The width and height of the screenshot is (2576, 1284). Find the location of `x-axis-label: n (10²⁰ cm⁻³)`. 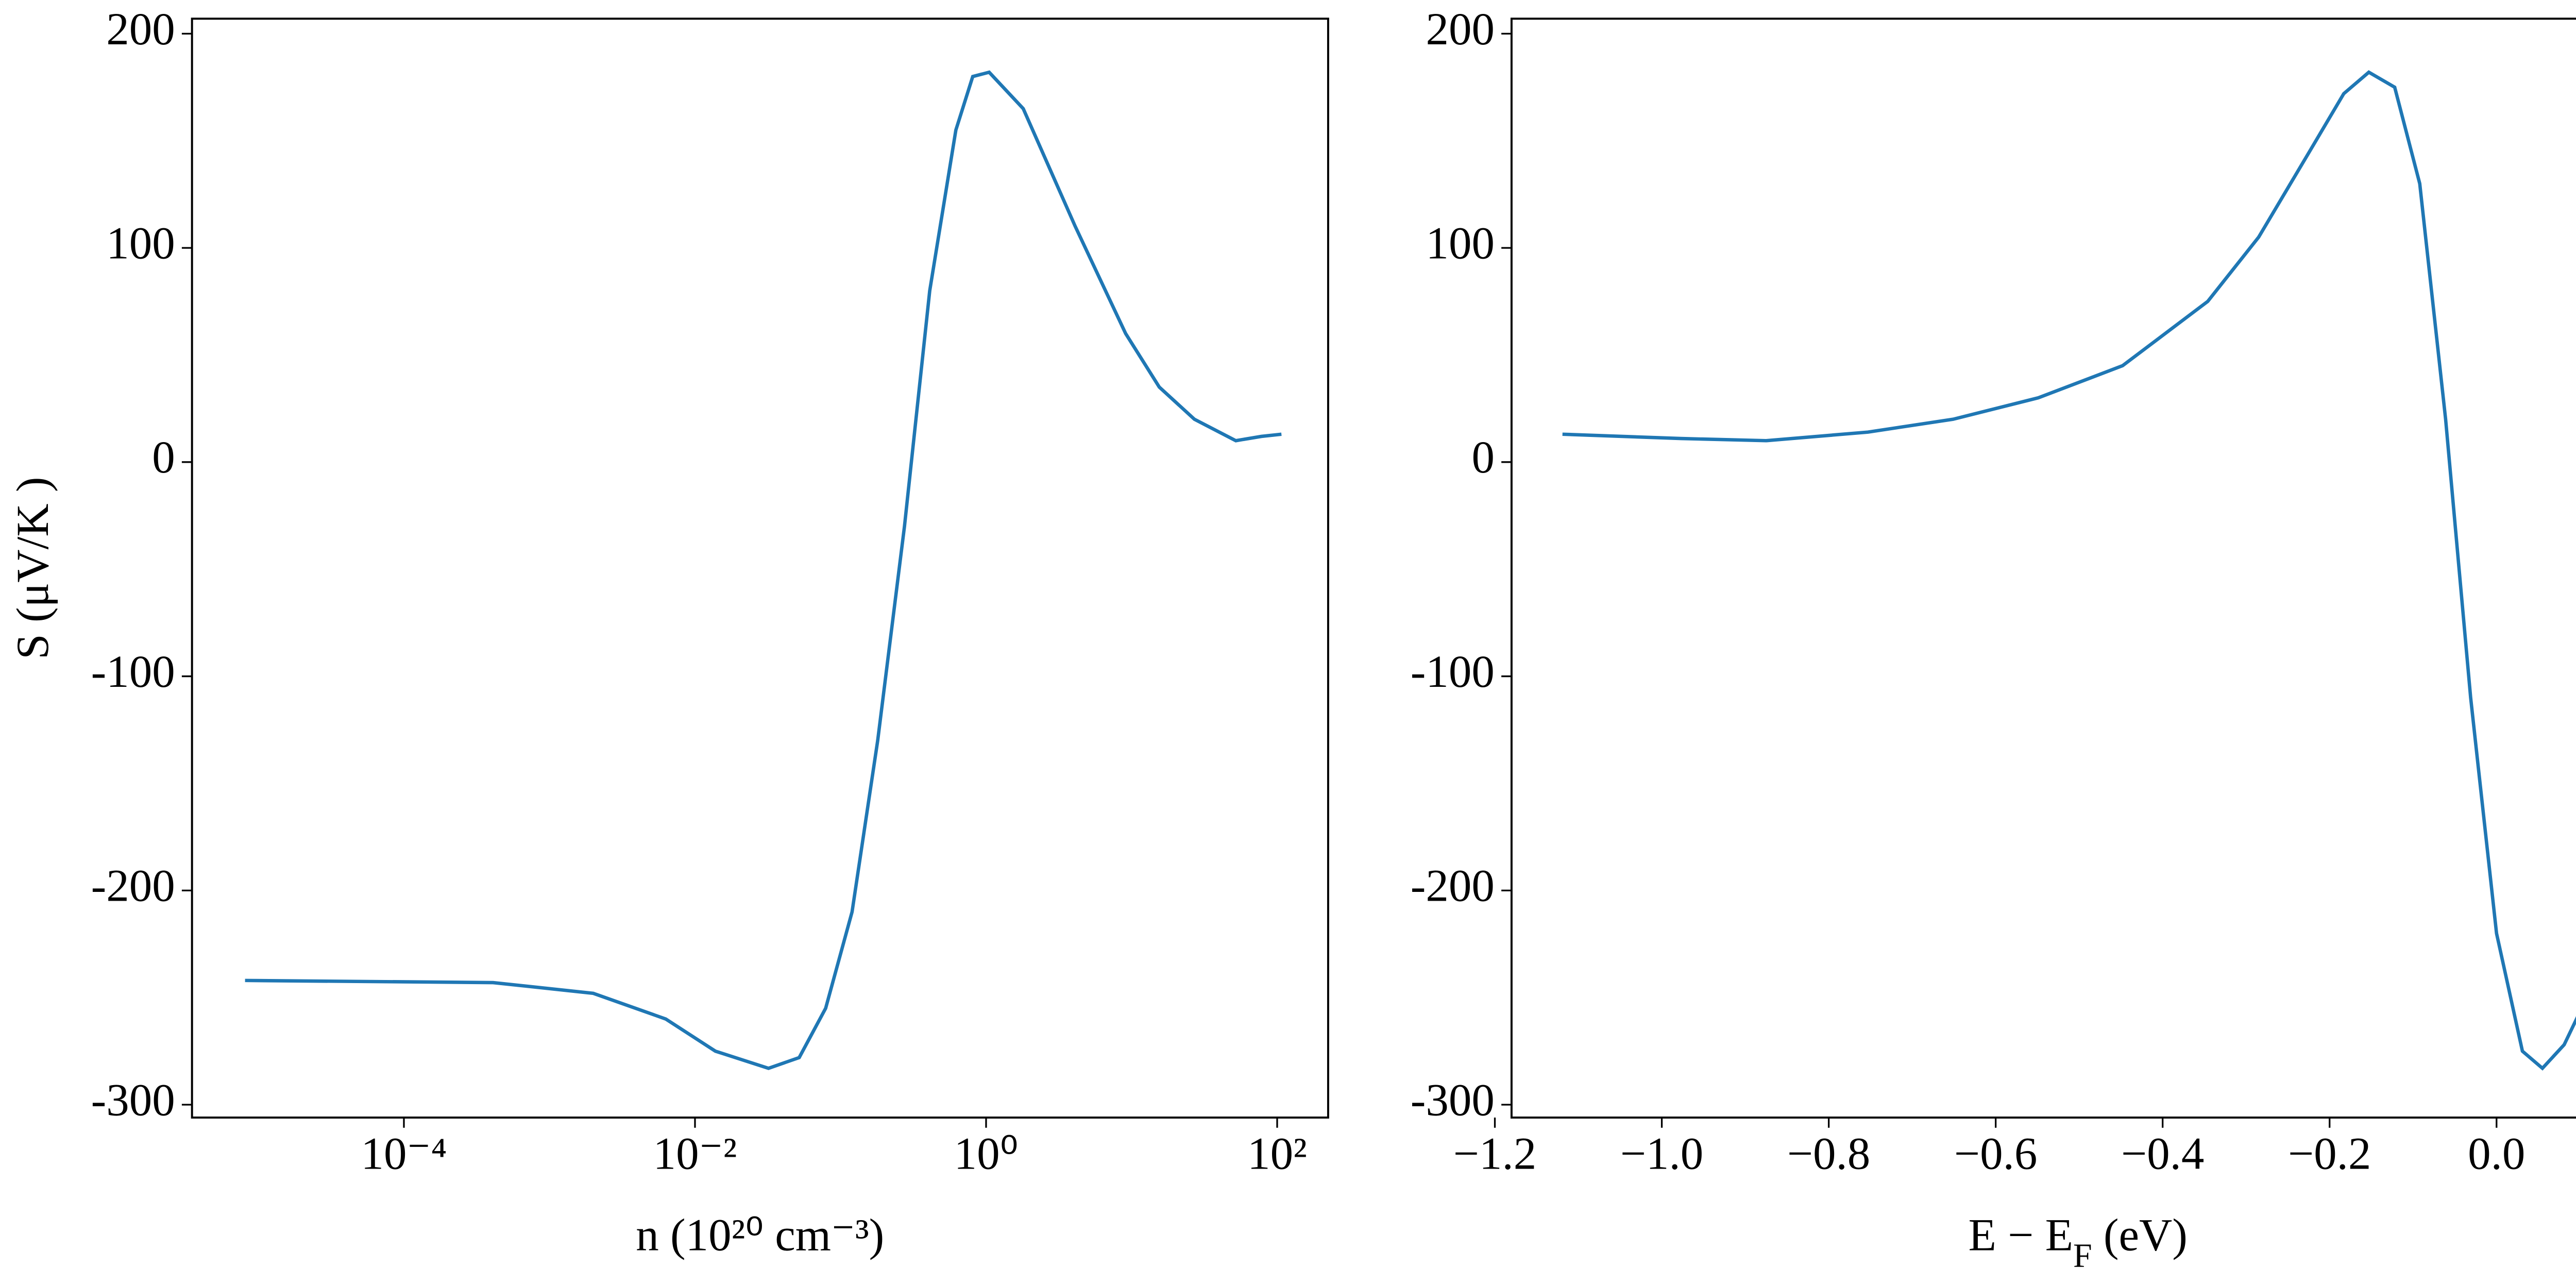

x-axis-label: n (10²⁰ cm⁻³) is located at coordinates (760, 1236).